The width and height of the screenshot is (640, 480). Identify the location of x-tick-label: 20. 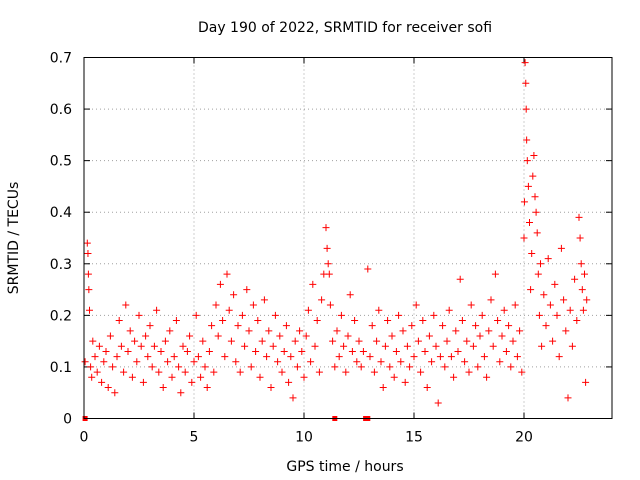
(524, 438).